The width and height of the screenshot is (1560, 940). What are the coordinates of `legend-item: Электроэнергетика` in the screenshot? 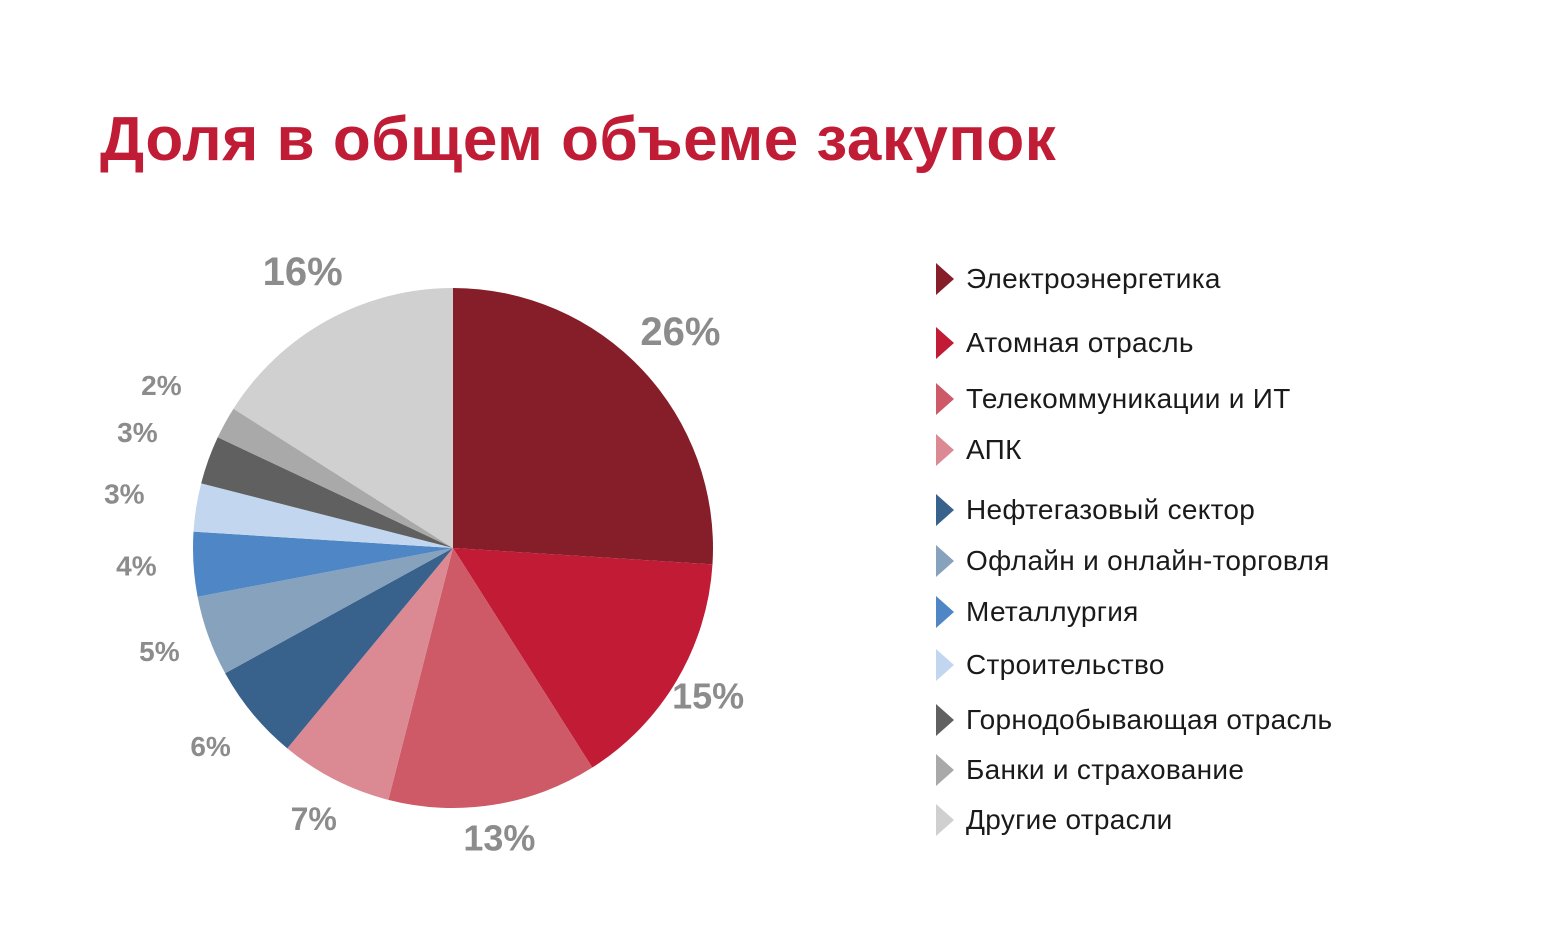 It's located at (1078, 279).